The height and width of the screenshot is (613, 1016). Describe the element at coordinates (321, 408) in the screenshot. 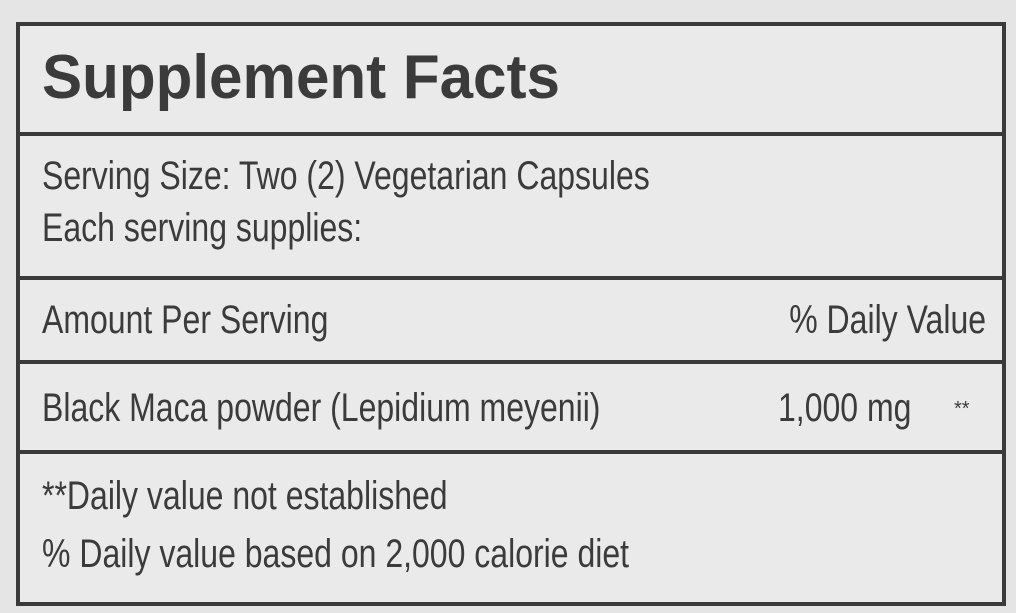

I see `ingredient-name: Black Maca powder (Lepidium meyenii)` at that location.